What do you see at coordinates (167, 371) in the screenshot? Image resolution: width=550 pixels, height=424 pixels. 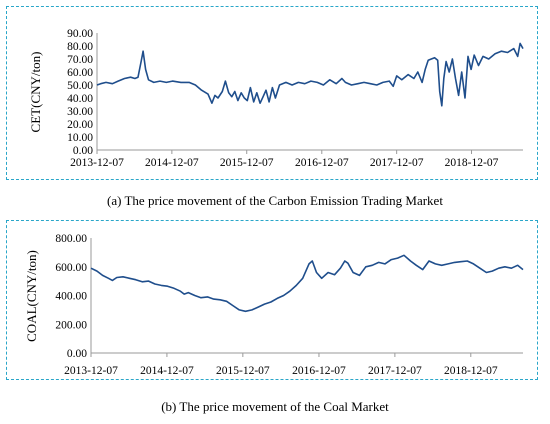 I see `coal-x-tick-label: 2014-12-07` at bounding box center [167, 371].